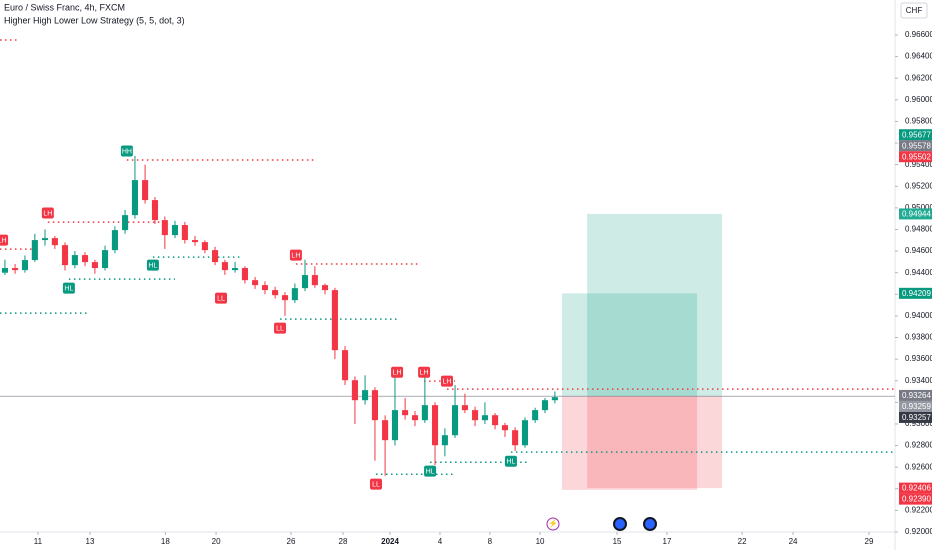 The image size is (932, 555). I want to click on currency: CHF, so click(914, 10).